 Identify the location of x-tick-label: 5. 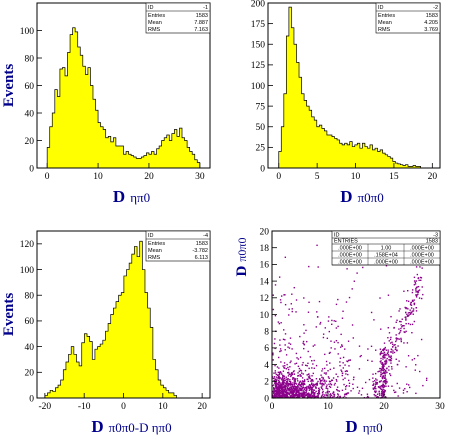
(317, 177).